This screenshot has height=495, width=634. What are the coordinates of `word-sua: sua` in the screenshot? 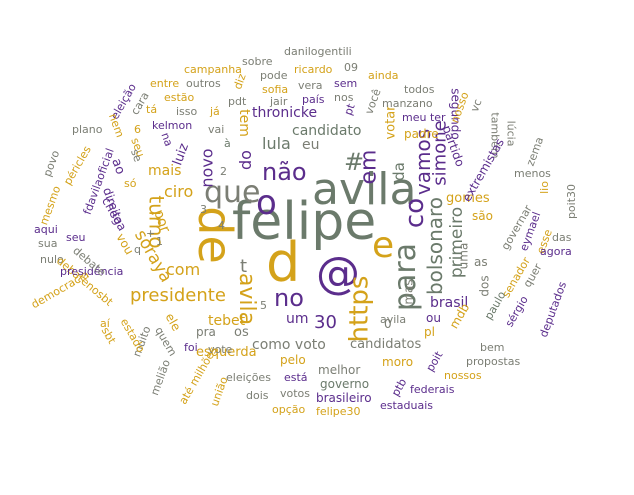 It's located at (48, 243).